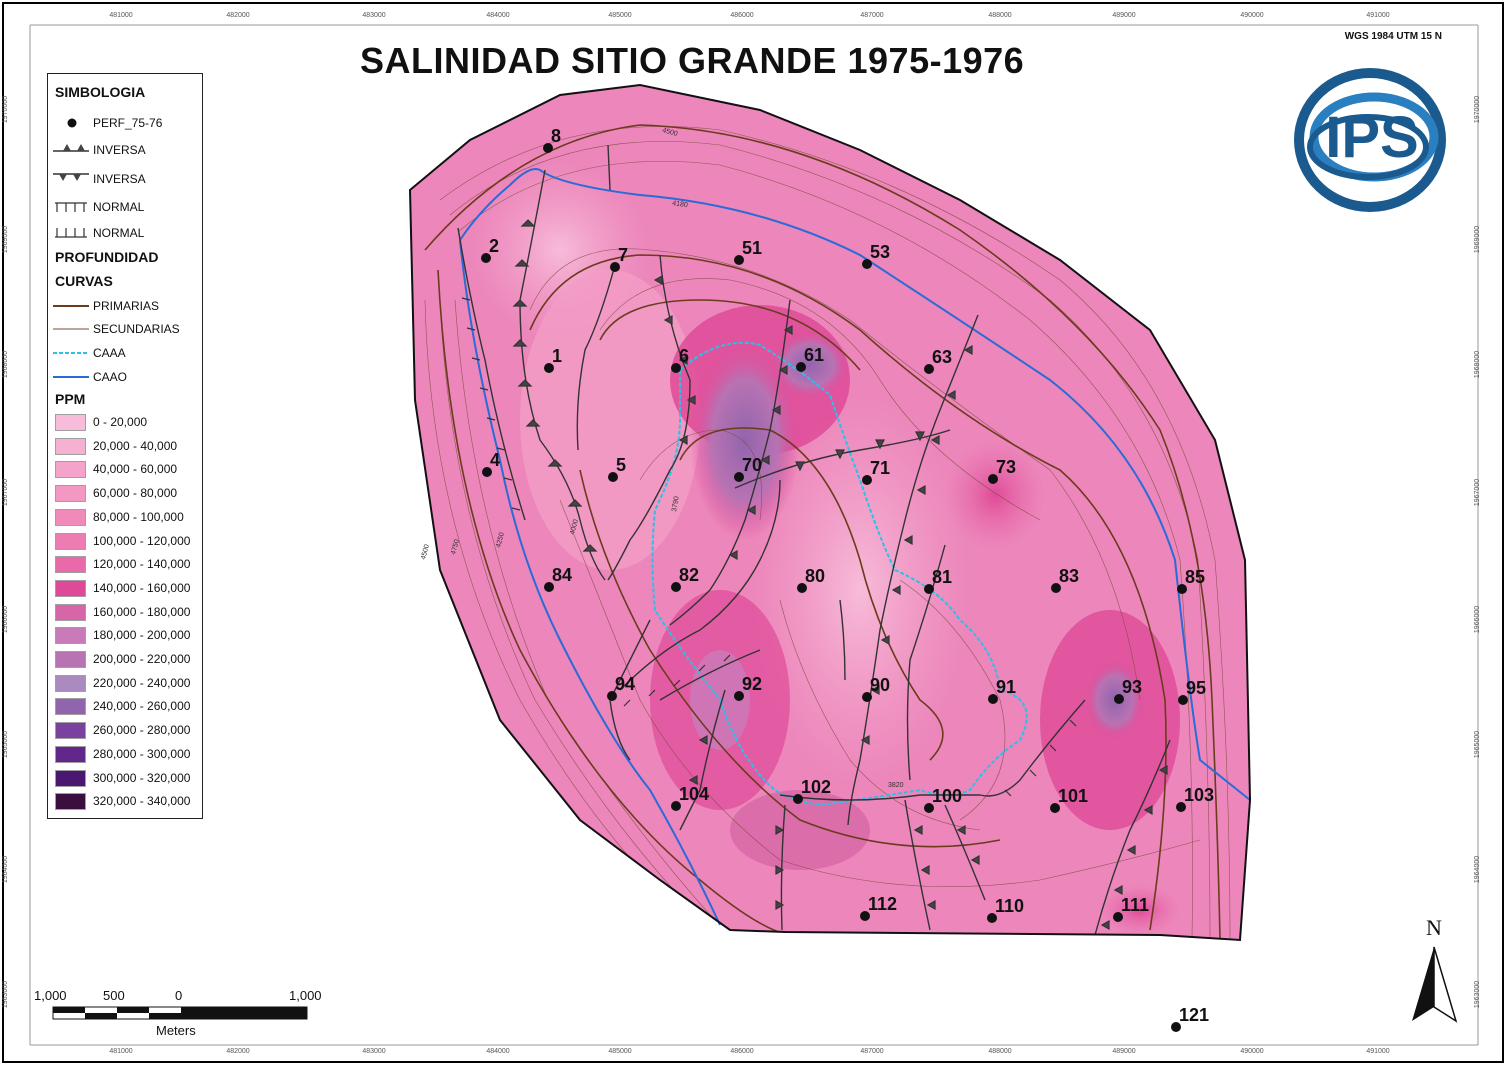  What do you see at coordinates (1002, 690) in the screenshot?
I see `well-91: 91` at bounding box center [1002, 690].